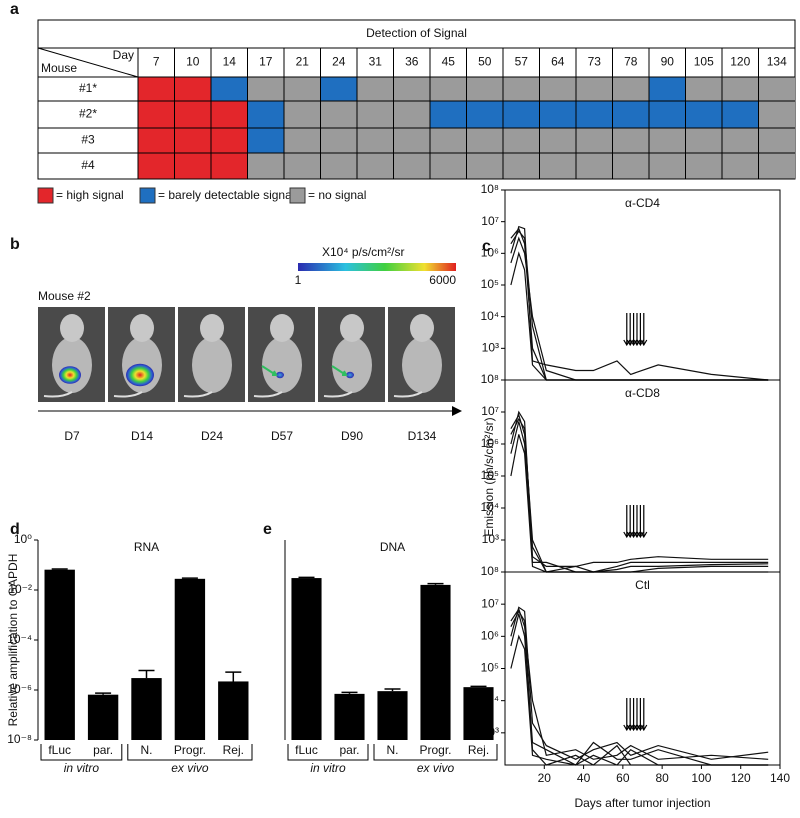  What do you see at coordinates (558, 62) in the screenshot?
I see `day-header: 64` at bounding box center [558, 62].